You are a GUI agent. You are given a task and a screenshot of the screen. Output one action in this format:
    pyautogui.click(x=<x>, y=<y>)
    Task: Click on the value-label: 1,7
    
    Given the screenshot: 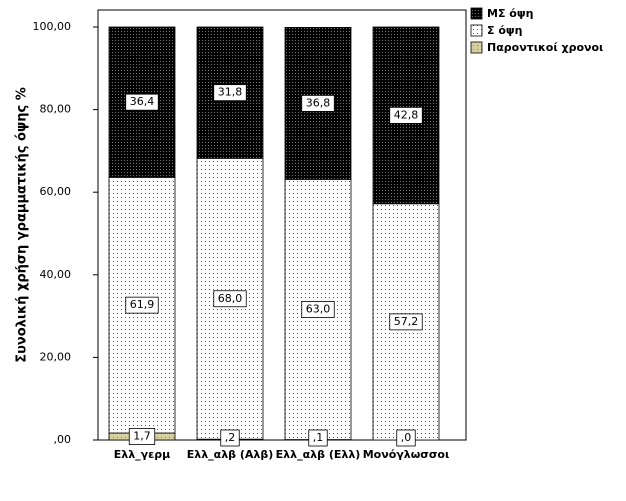 What is the action you would take?
    pyautogui.click(x=142, y=435)
    